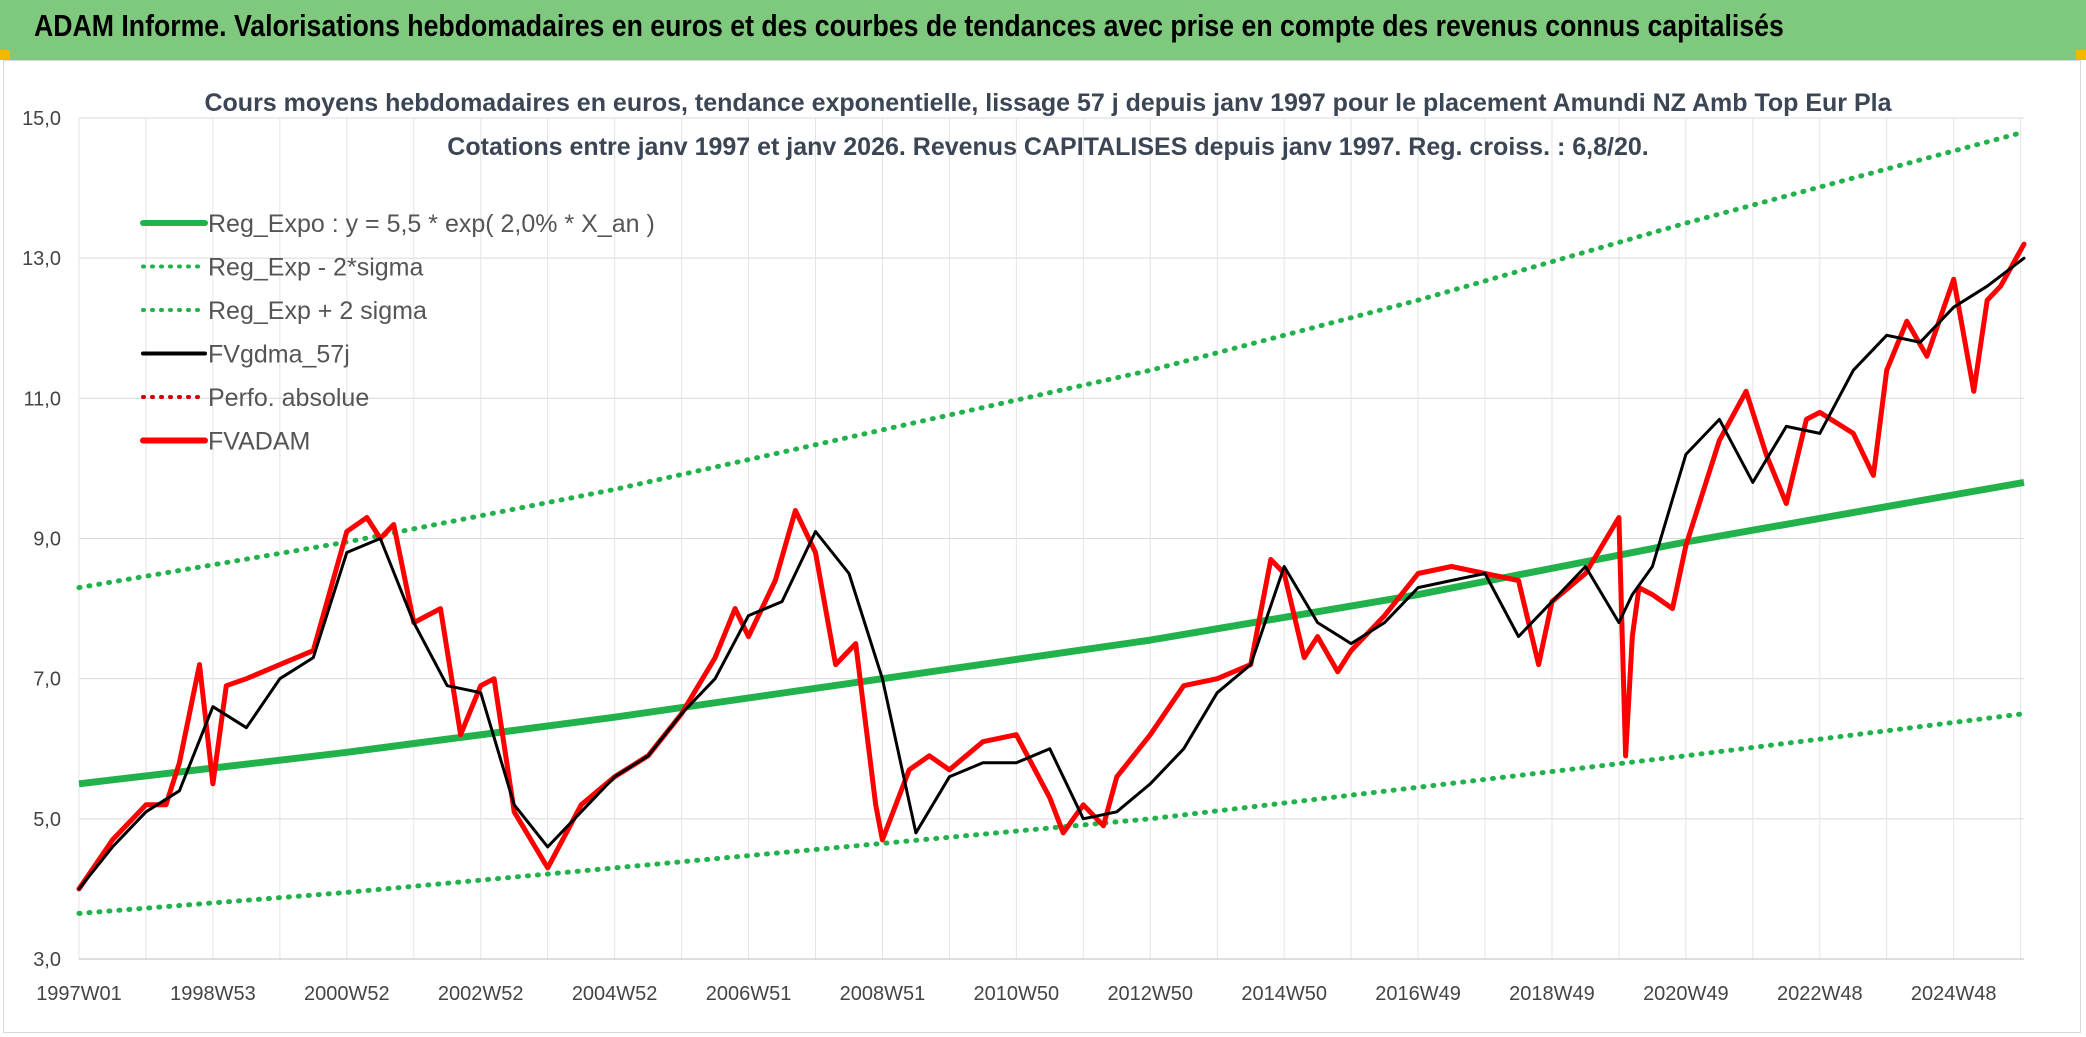 The height and width of the screenshot is (1037, 2086). I want to click on y-tick-label: 11,0, so click(42, 399).